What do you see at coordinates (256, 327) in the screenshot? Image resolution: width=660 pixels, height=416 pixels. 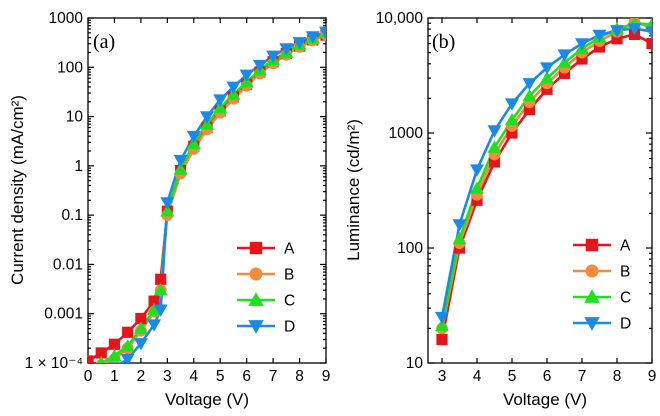 I see `panel-a-legend-D-marker` at bounding box center [256, 327].